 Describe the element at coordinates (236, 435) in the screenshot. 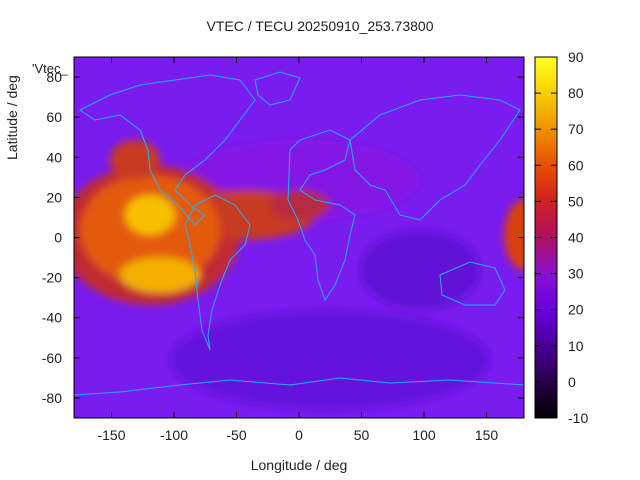

I see `x-tick-label: -50` at that location.